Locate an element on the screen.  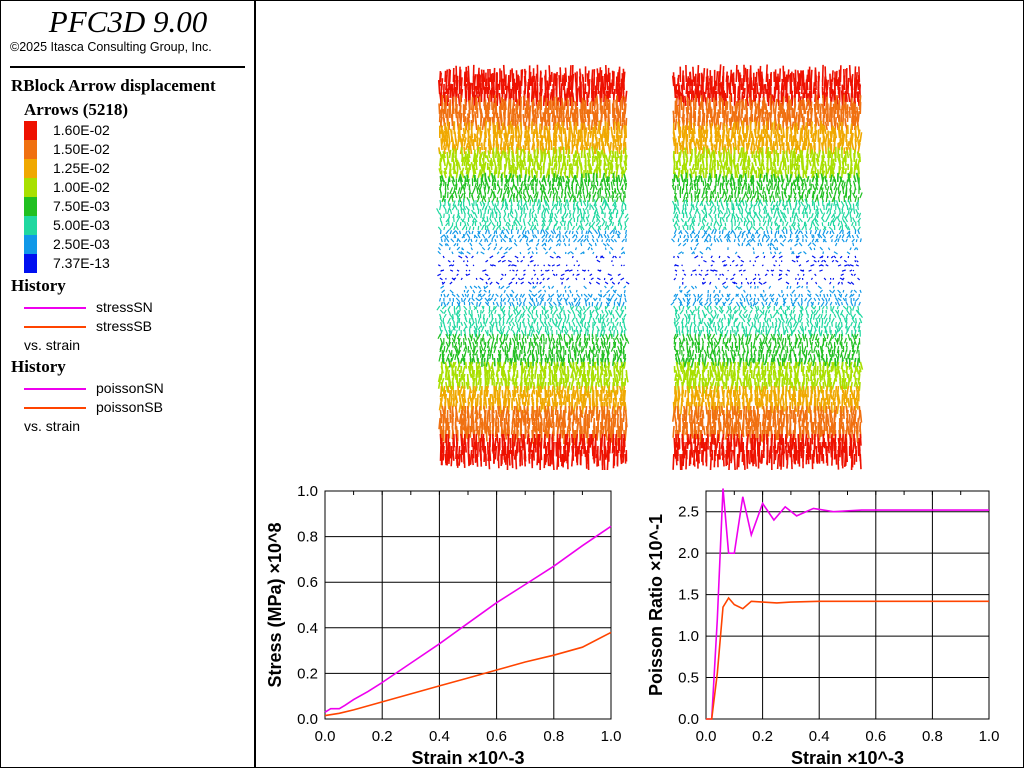
history1-vs-label: vs. strain is located at coordinates (52, 345).